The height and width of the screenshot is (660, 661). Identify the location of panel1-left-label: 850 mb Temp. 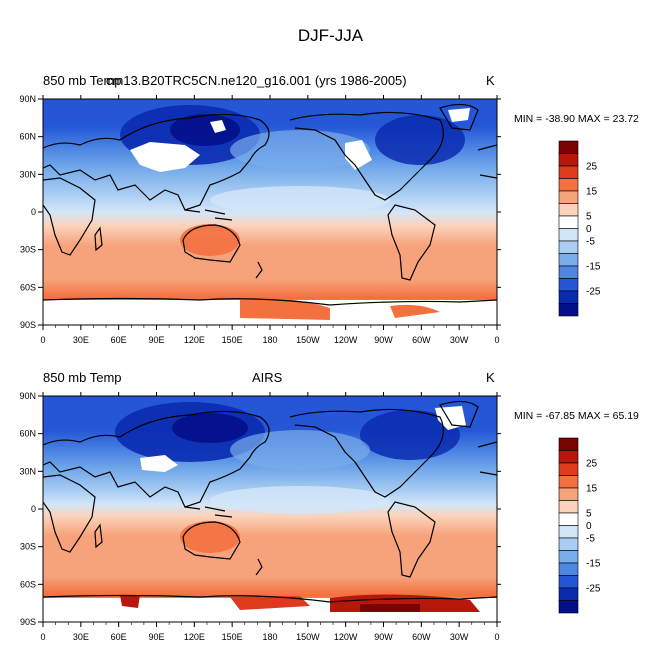
(82, 80).